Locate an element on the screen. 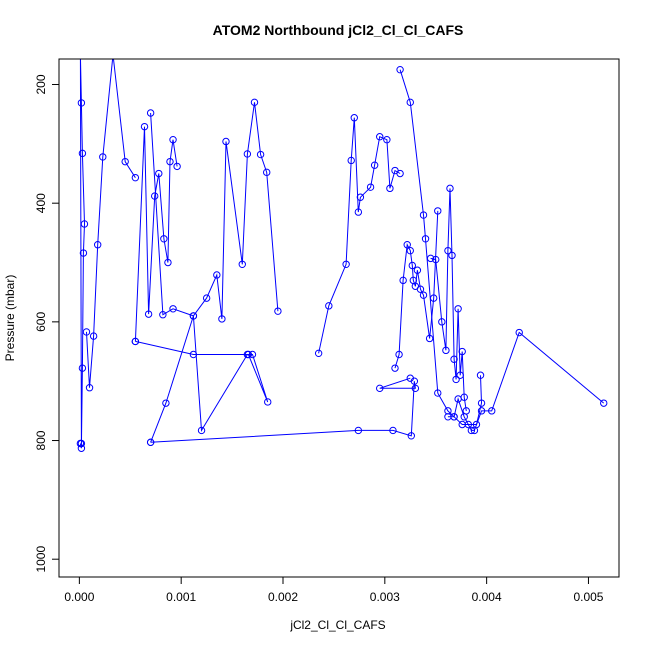  x-tick-label: 0.004 is located at coordinates (487, 597).